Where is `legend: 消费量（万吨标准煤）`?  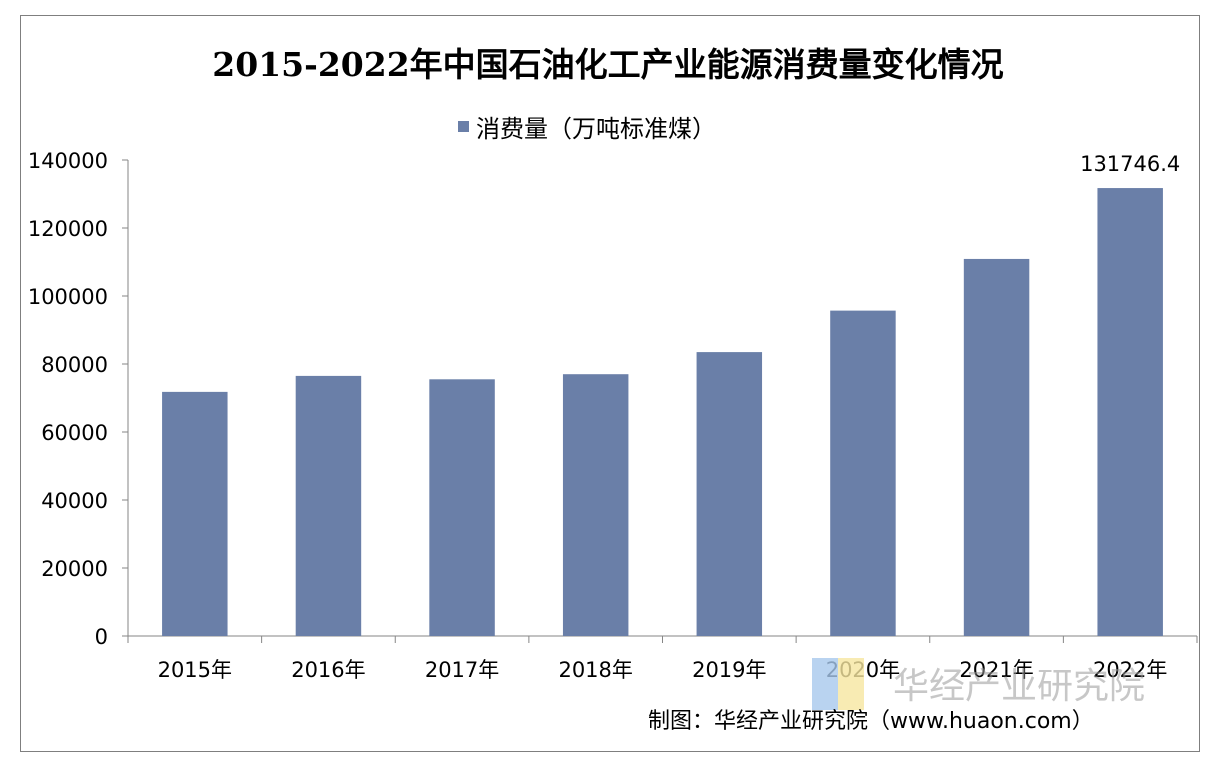 legend: 消费量（万吨标准煤） is located at coordinates (587, 129).